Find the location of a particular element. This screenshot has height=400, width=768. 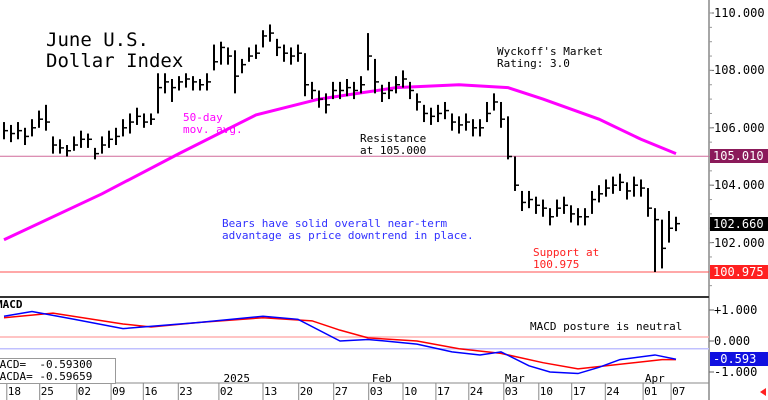

ma50-label-line1: 50-day is located at coordinates (203, 117).